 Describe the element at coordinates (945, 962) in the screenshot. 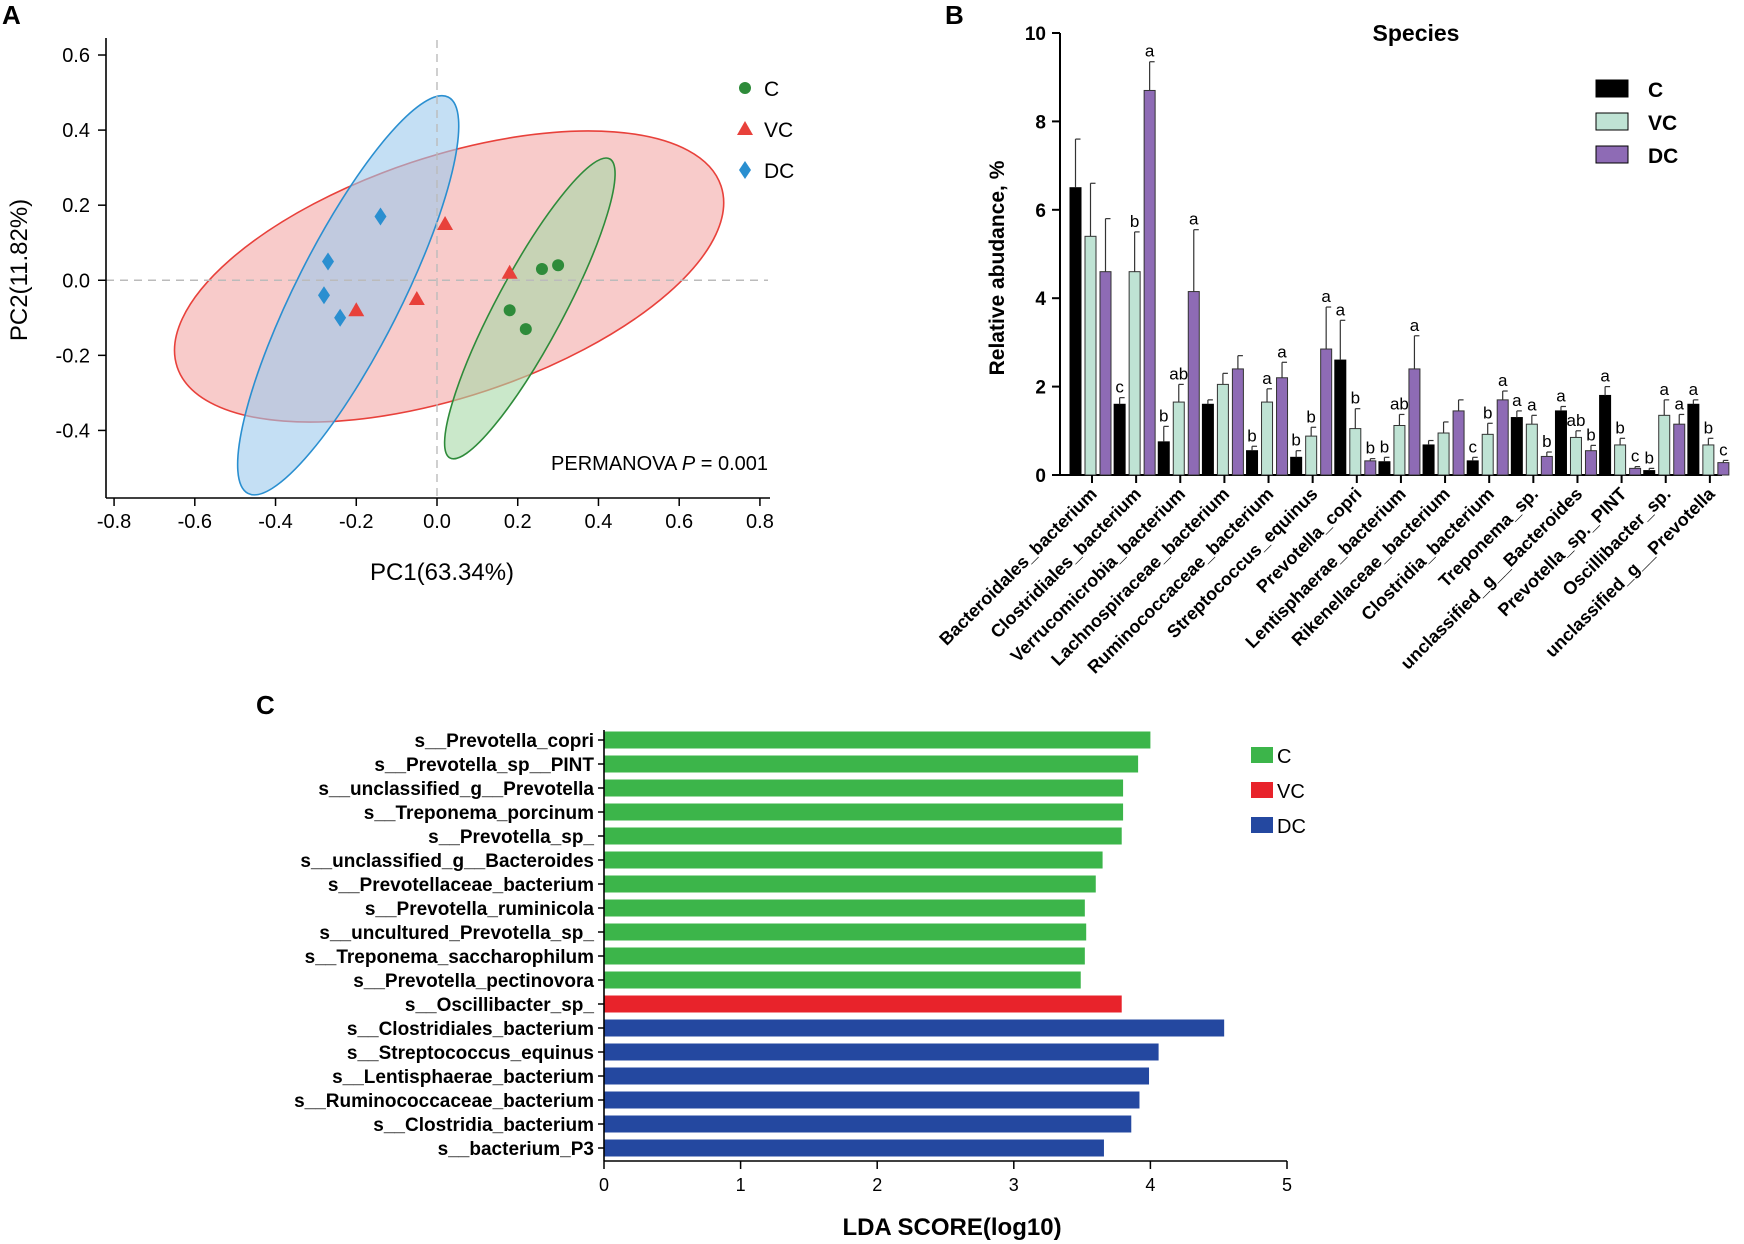

I see `lda-axes: 0 1 2 3 4 5` at that location.